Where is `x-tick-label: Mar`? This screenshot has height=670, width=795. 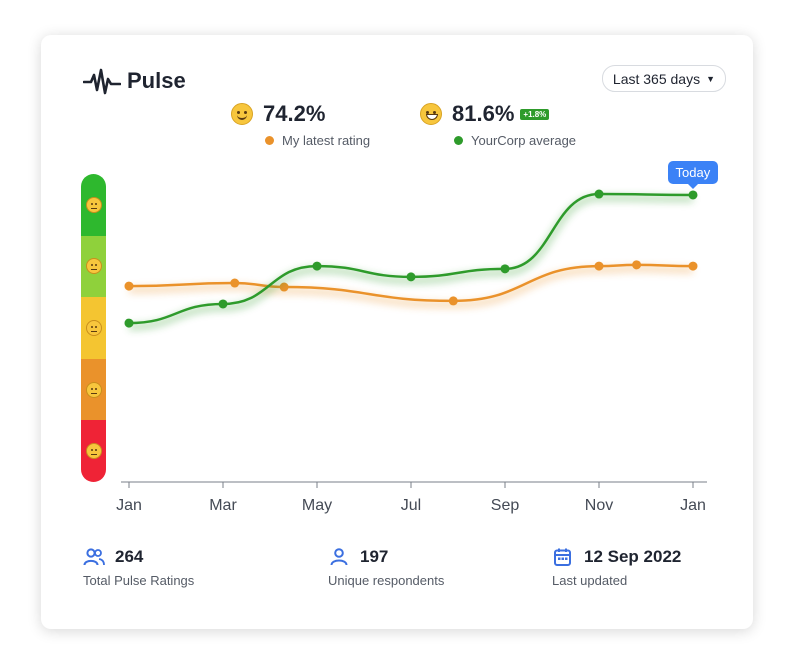 x-tick-label: Mar is located at coordinates (223, 505).